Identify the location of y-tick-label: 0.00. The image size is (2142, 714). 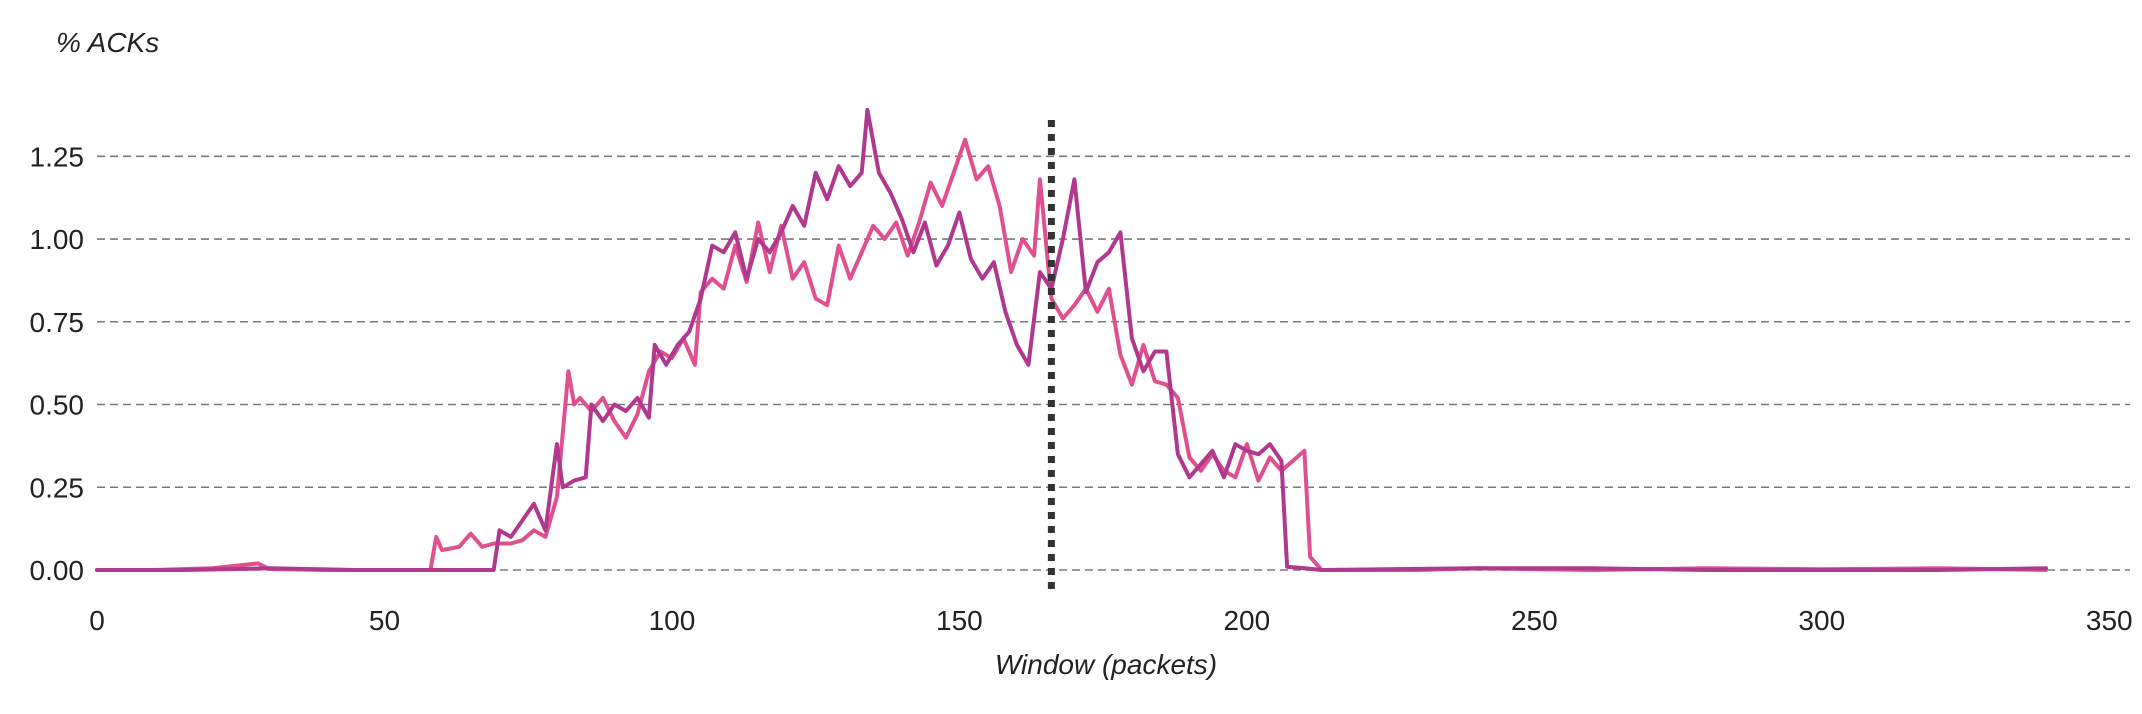
(57, 570).